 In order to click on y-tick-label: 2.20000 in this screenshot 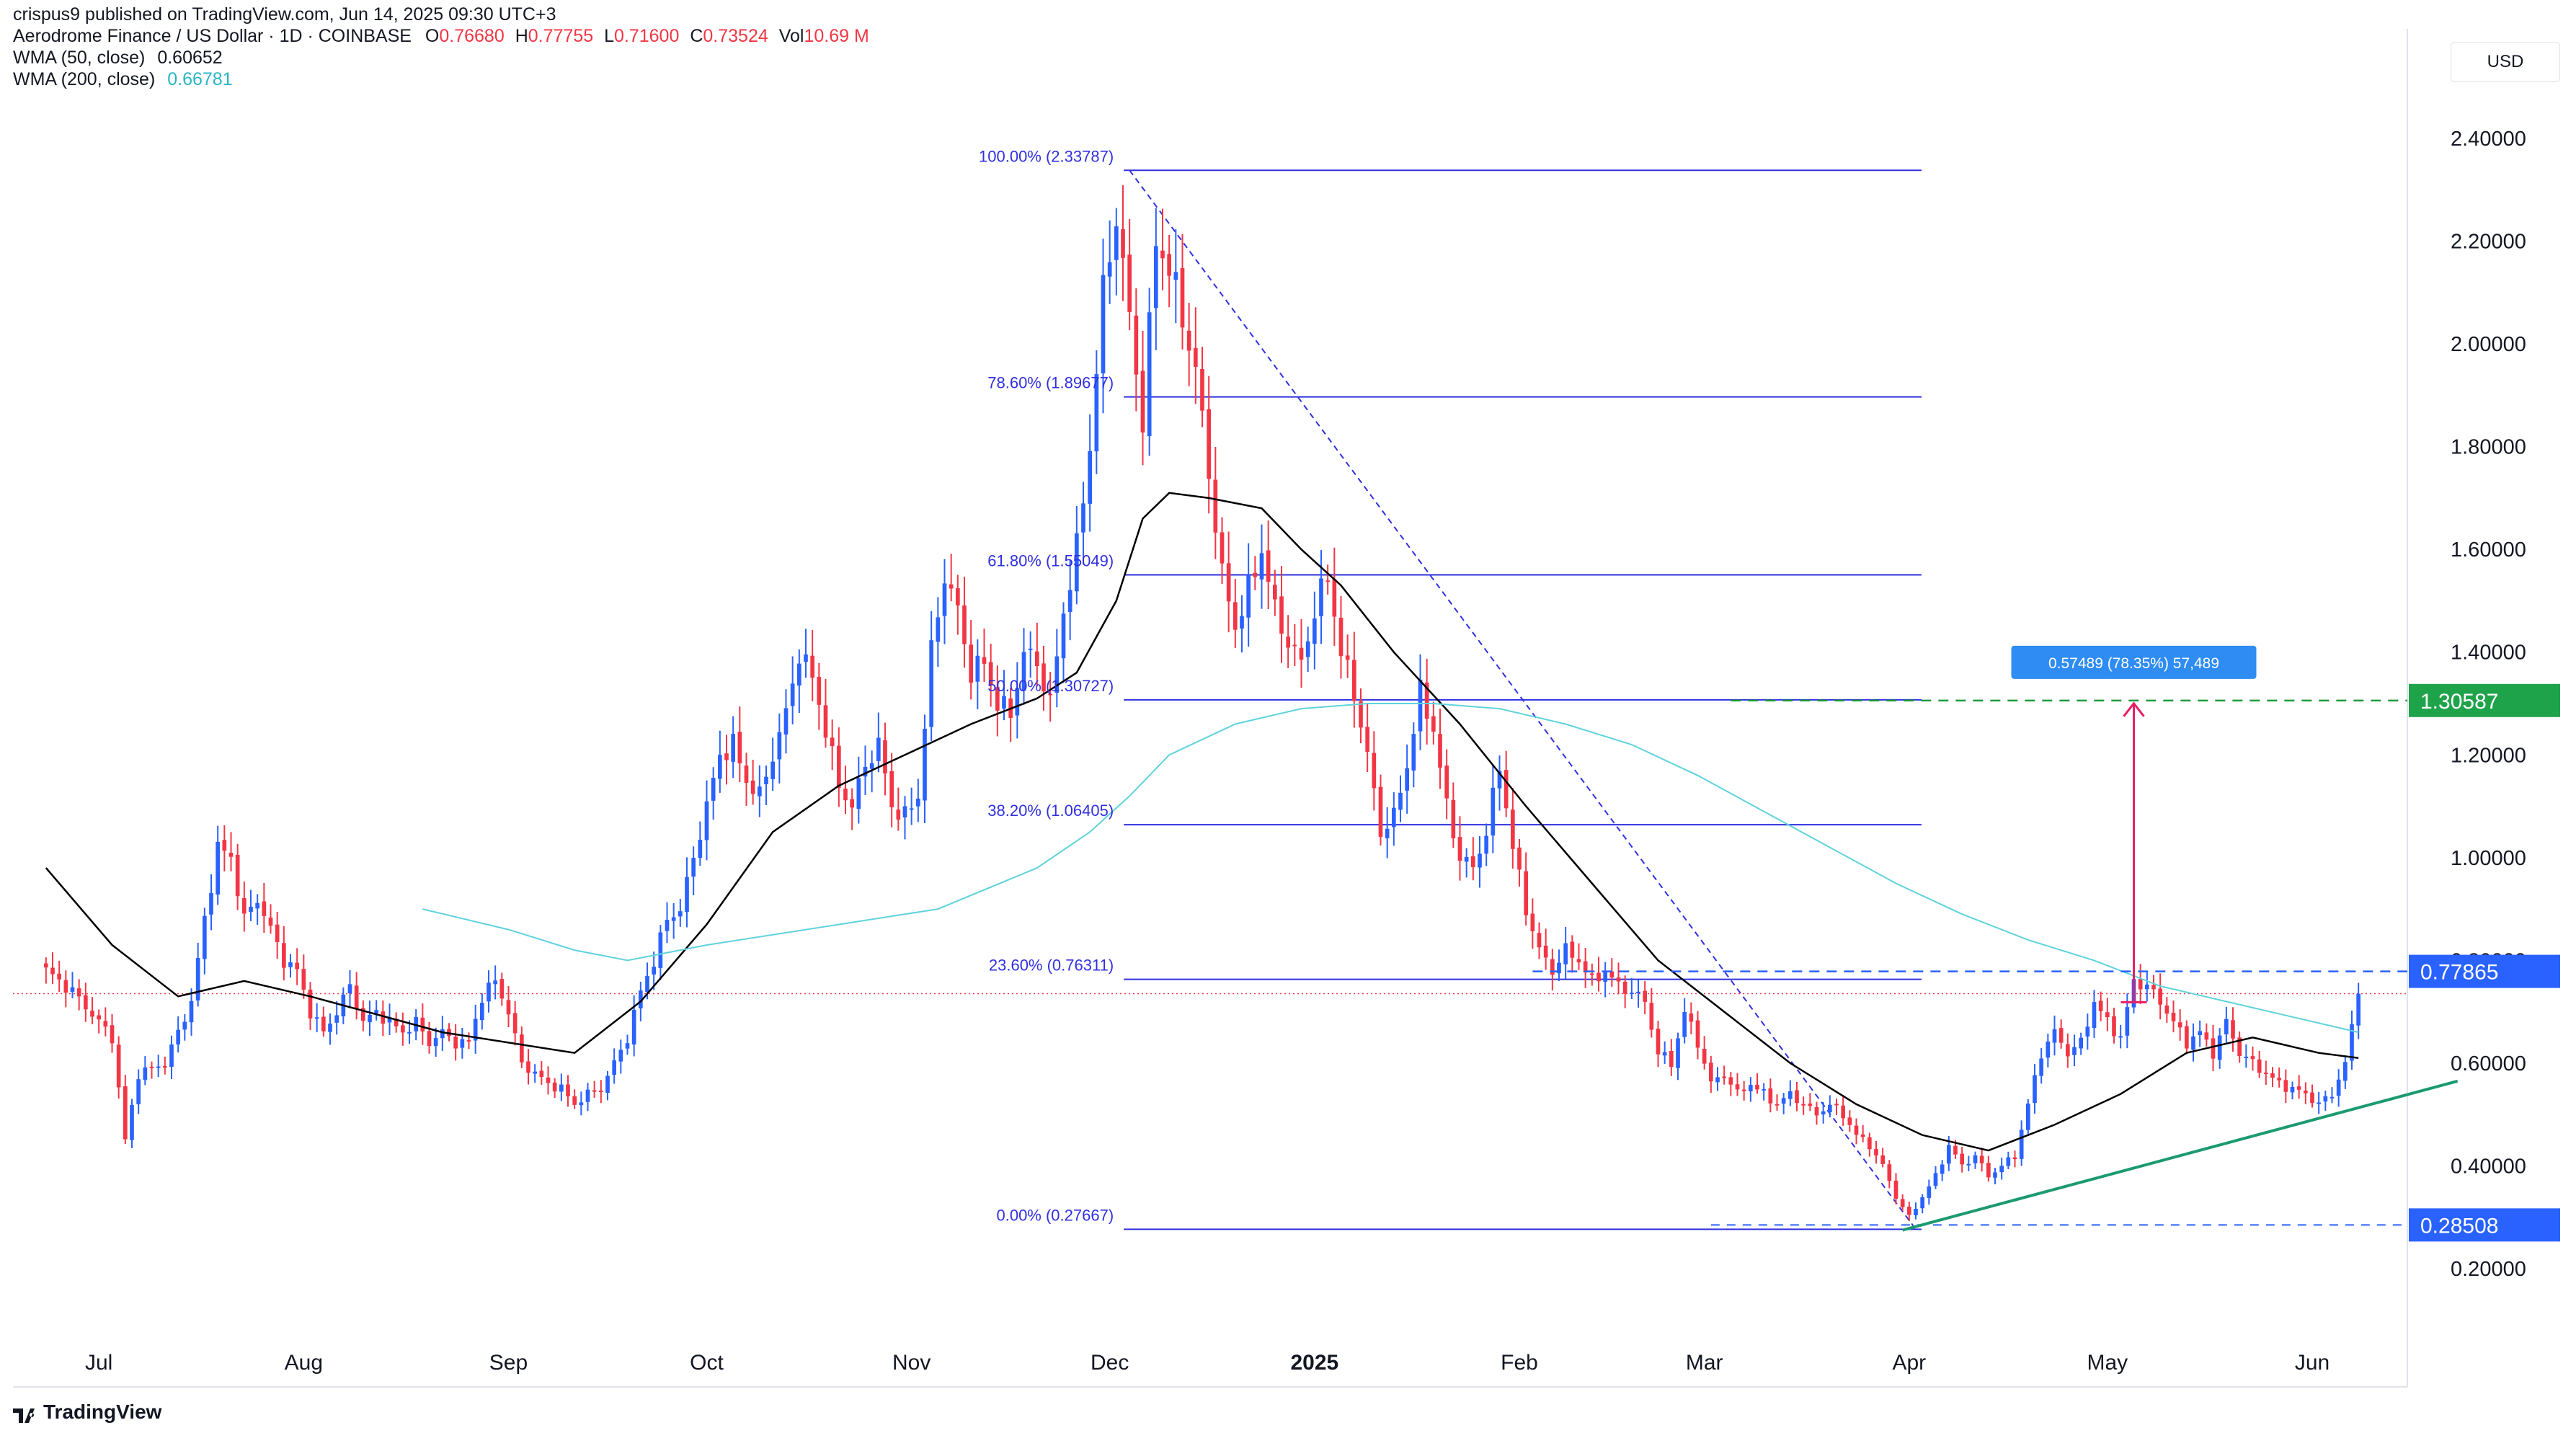, I will do `click(2488, 242)`.